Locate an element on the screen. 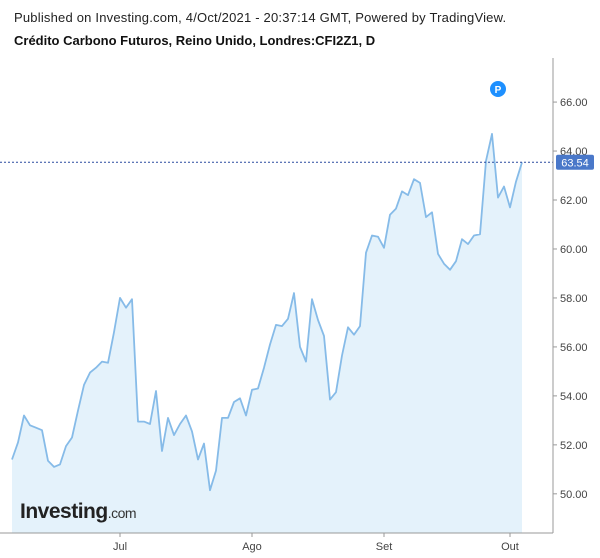 The image size is (600, 558). y-tick-label: 50.00 is located at coordinates (574, 495).